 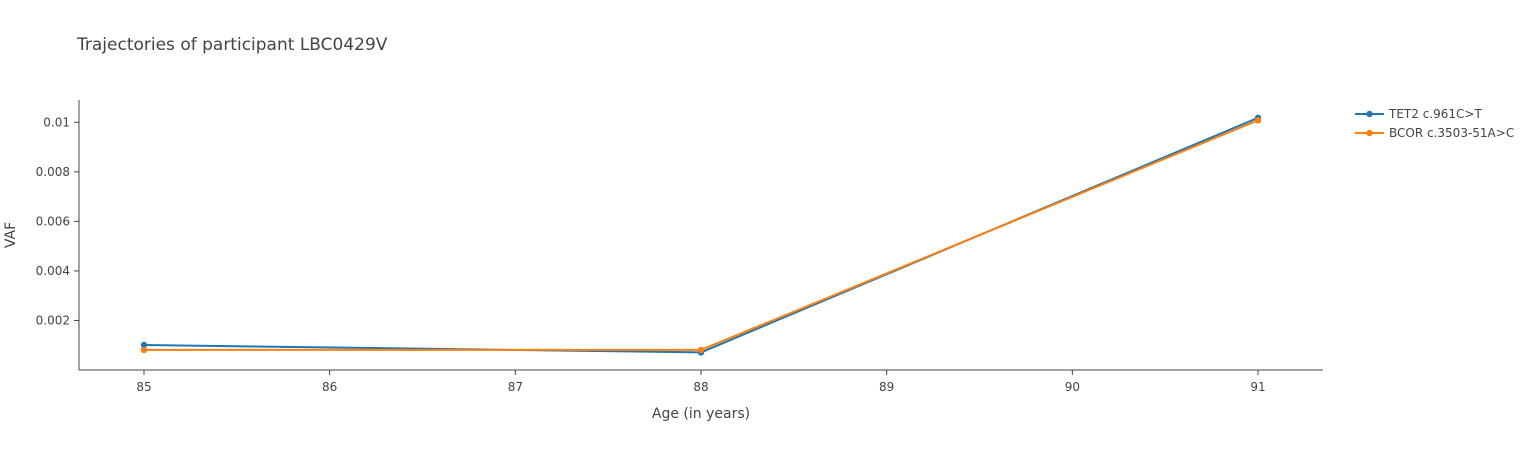 What do you see at coordinates (53, 320) in the screenshot?
I see `y-tick-label: 0.002` at bounding box center [53, 320].